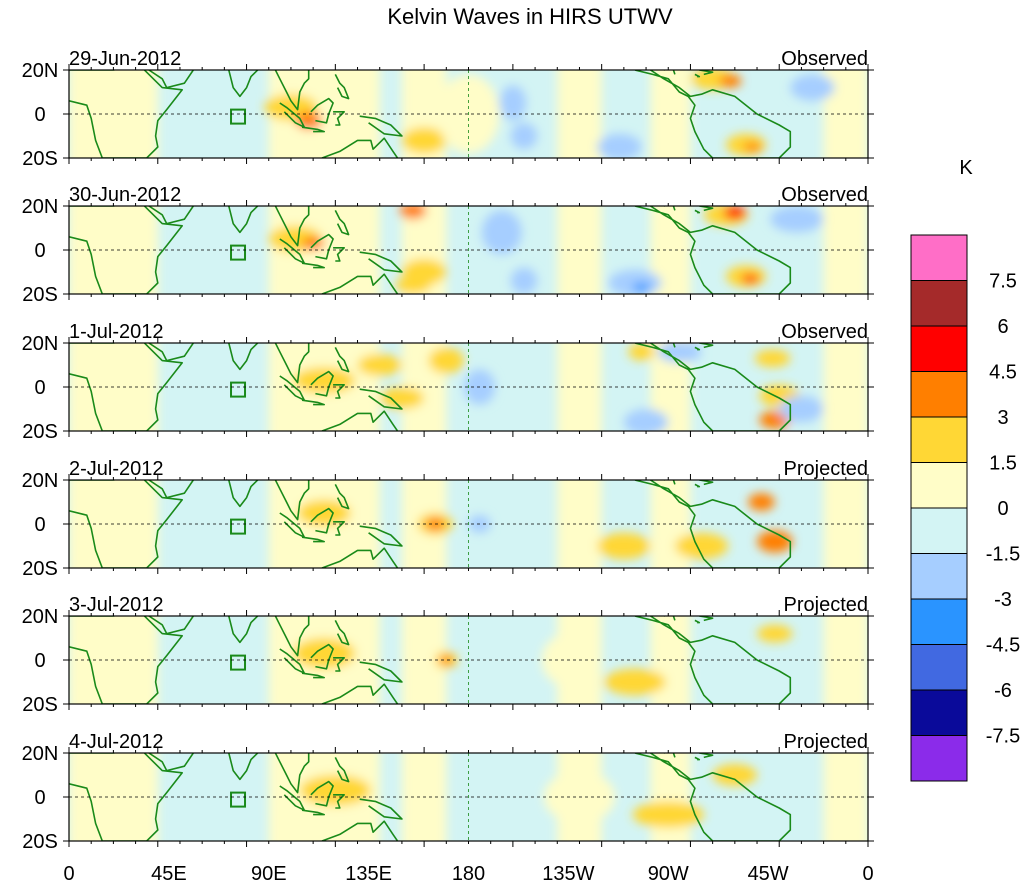 The height and width of the screenshot is (887, 1024). Describe the element at coordinates (116, 742) in the screenshot. I see `panel-date: 4-Jul-2012` at that location.